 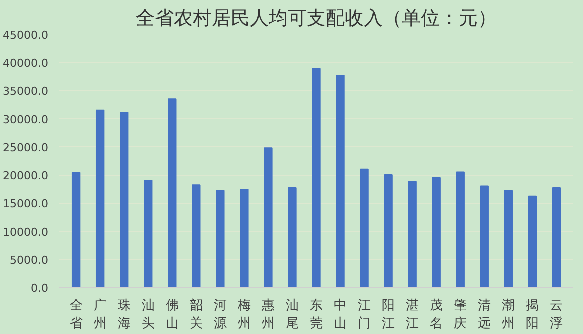 I want to click on x-tick-label: 东莞, so click(x=316, y=315).